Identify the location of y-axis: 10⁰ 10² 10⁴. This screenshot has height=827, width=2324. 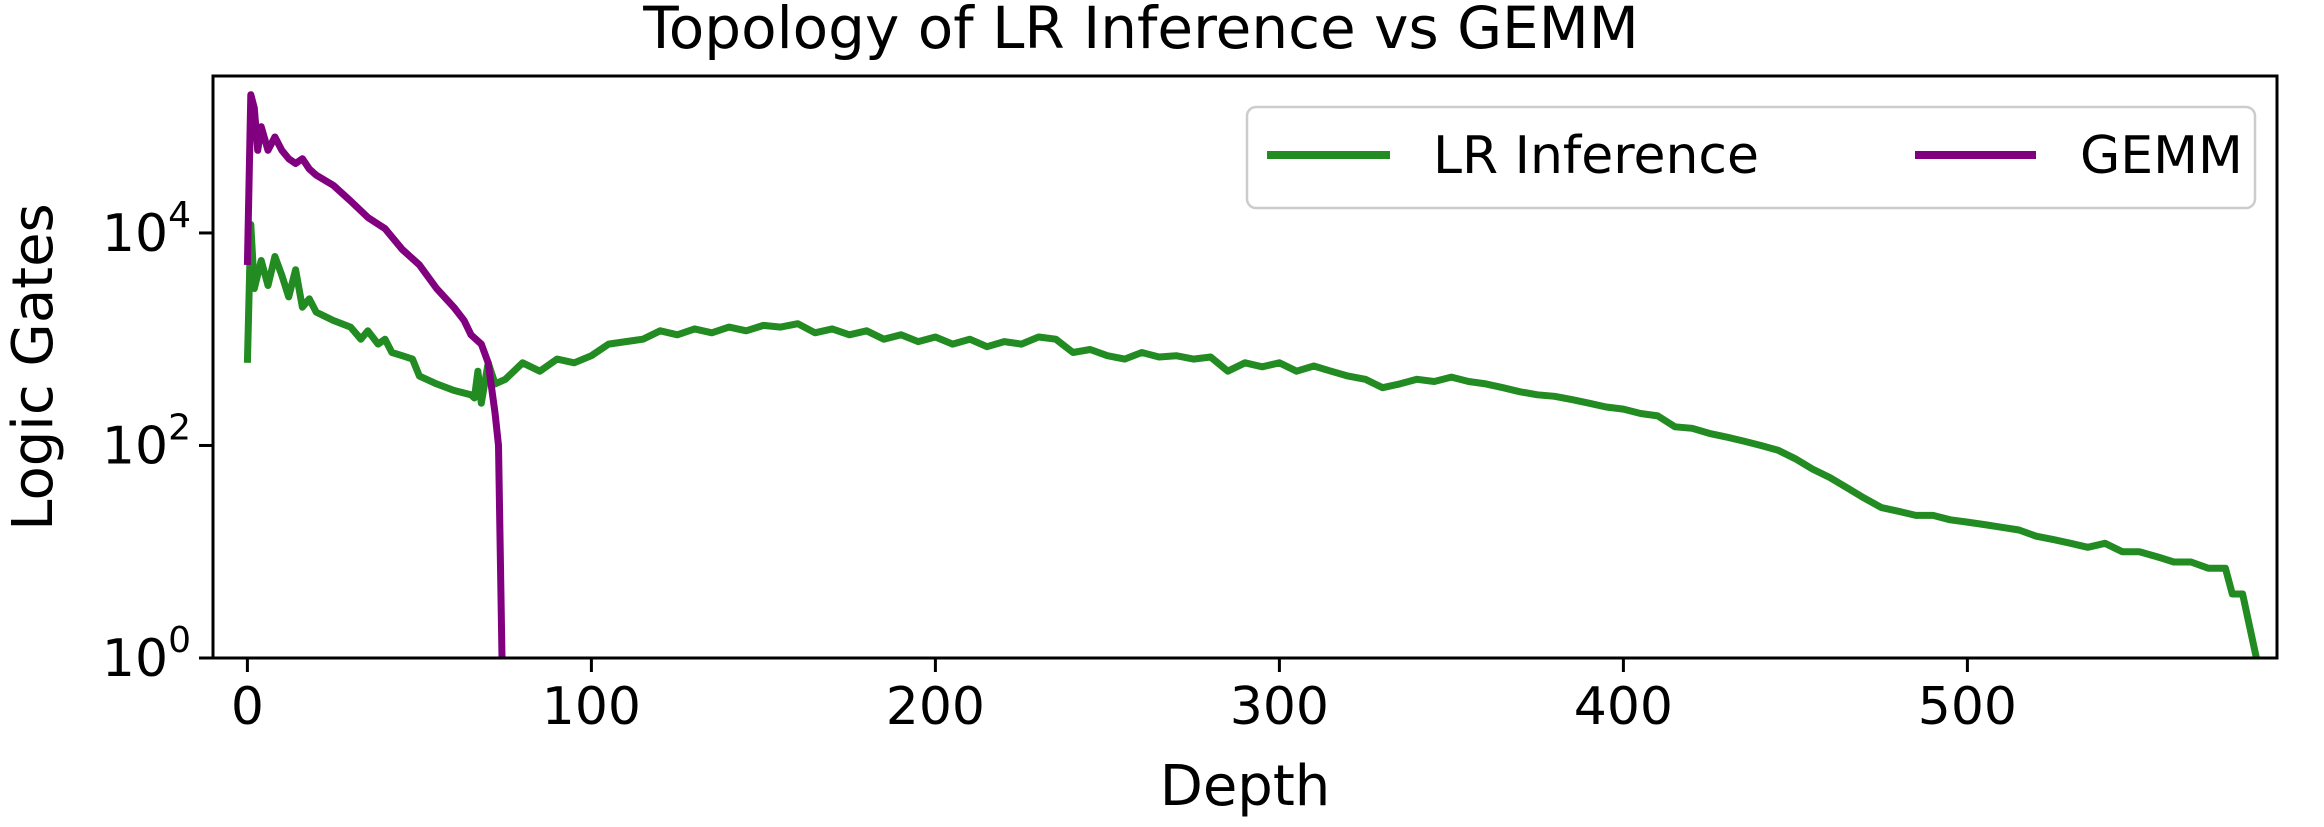
(157, 442).